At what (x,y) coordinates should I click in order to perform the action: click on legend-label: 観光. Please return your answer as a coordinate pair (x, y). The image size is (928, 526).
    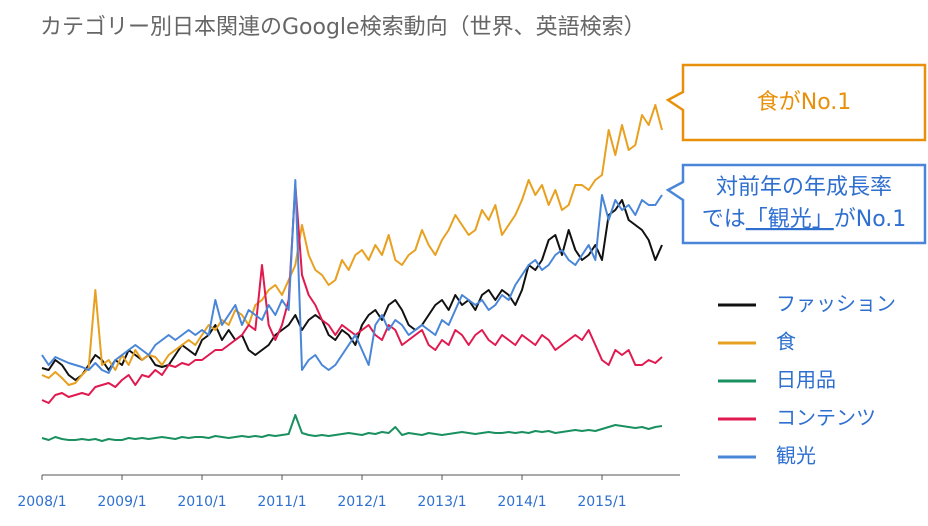
    Looking at the image, I should click on (796, 456).